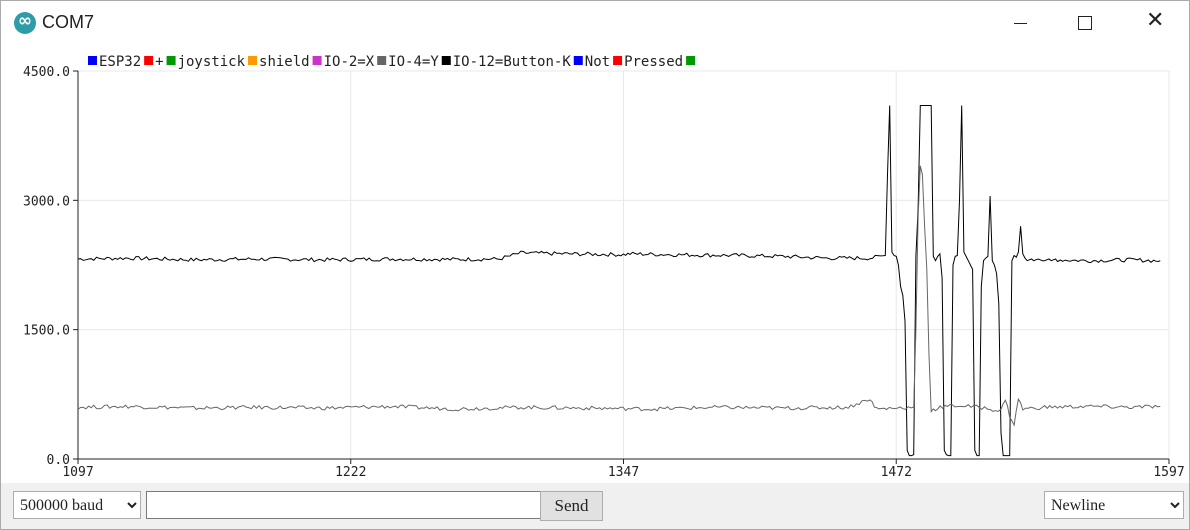 This screenshot has width=1190, height=530. I want to click on window-title: COM7, so click(68, 22).